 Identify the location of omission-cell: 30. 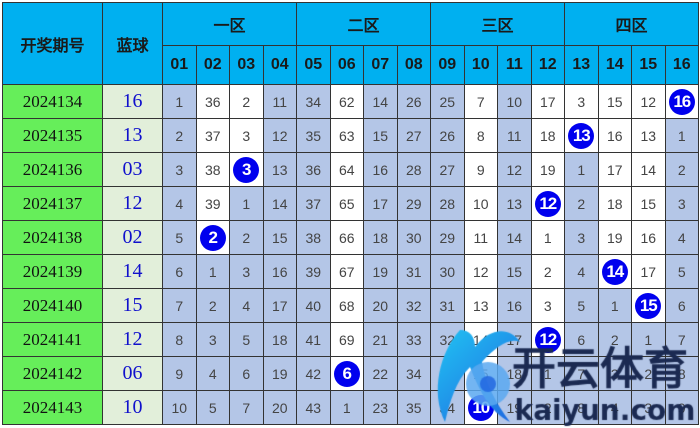
(447, 271).